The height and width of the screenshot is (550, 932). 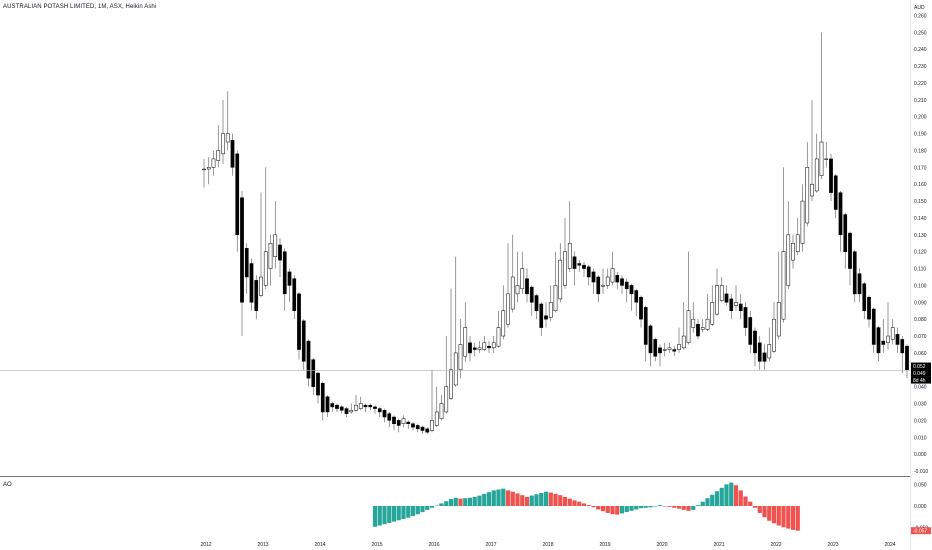 I want to click on price-tick-label: 0.040, so click(x=920, y=388).